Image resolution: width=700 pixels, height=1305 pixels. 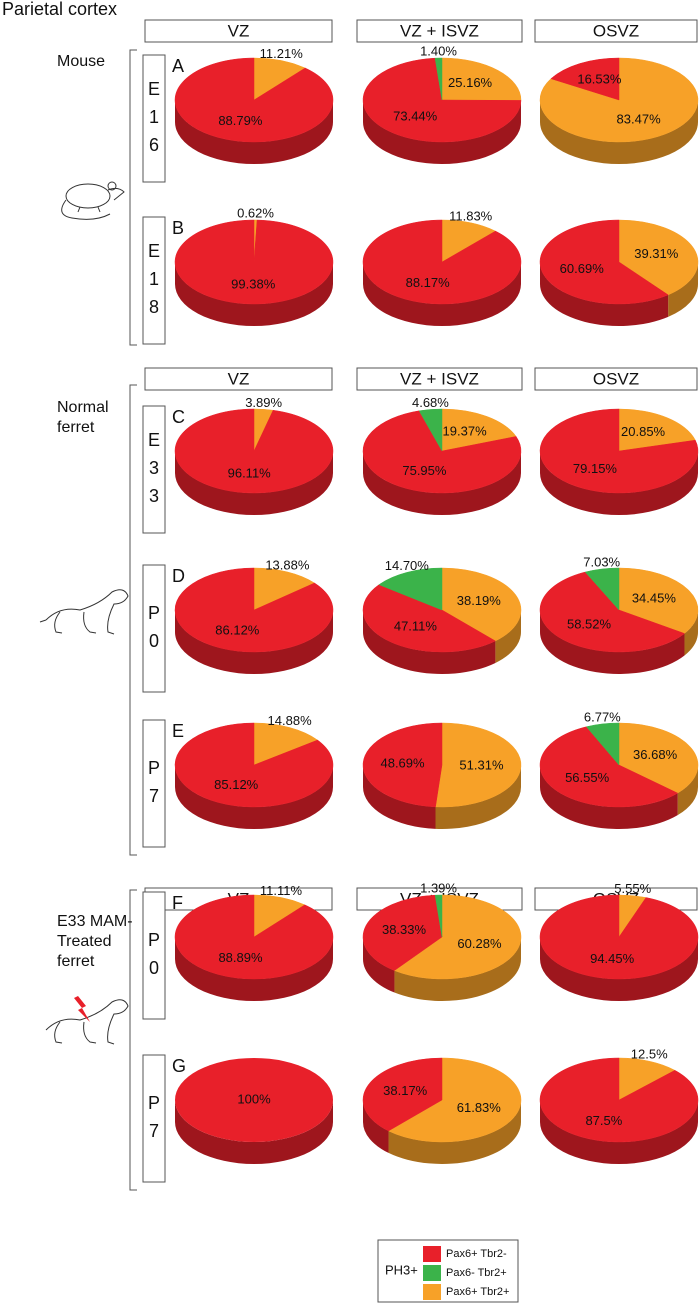 I want to click on pie: 51.31% 48.69%, so click(x=442, y=775).